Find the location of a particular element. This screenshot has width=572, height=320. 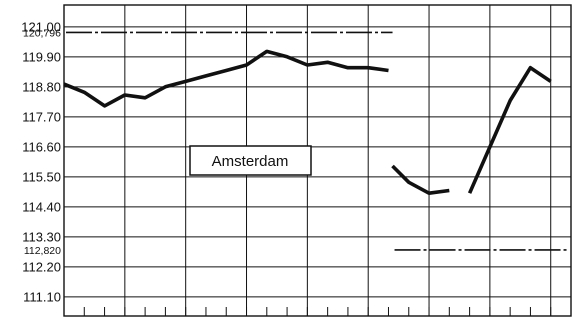

y-tick-label: 112.20 is located at coordinates (41, 266).